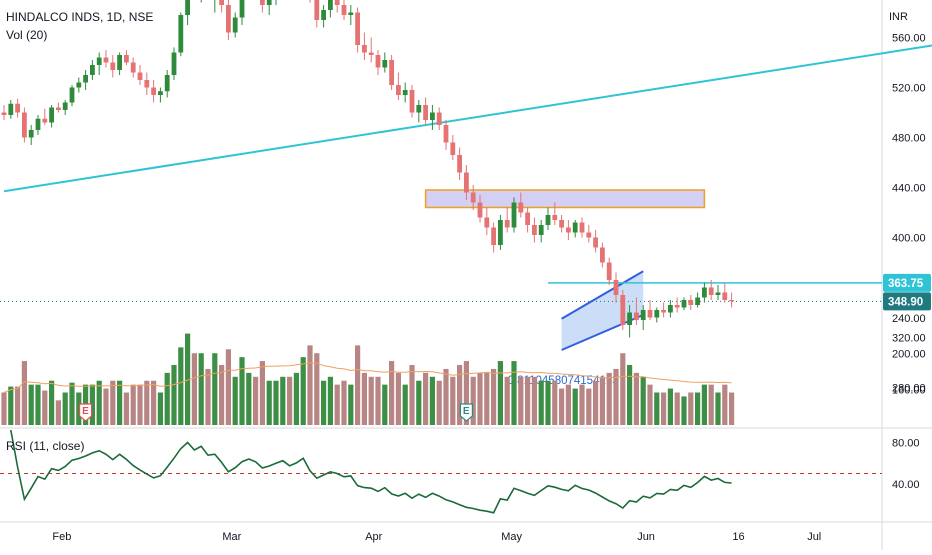 This screenshot has height=555, width=932. I want to click on resistance-zone, so click(565, 199).